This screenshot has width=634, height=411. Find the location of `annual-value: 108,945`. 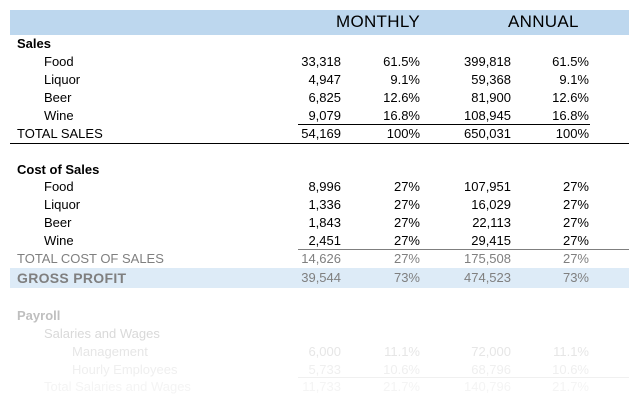

annual-value: 108,945 is located at coordinates (487, 115).